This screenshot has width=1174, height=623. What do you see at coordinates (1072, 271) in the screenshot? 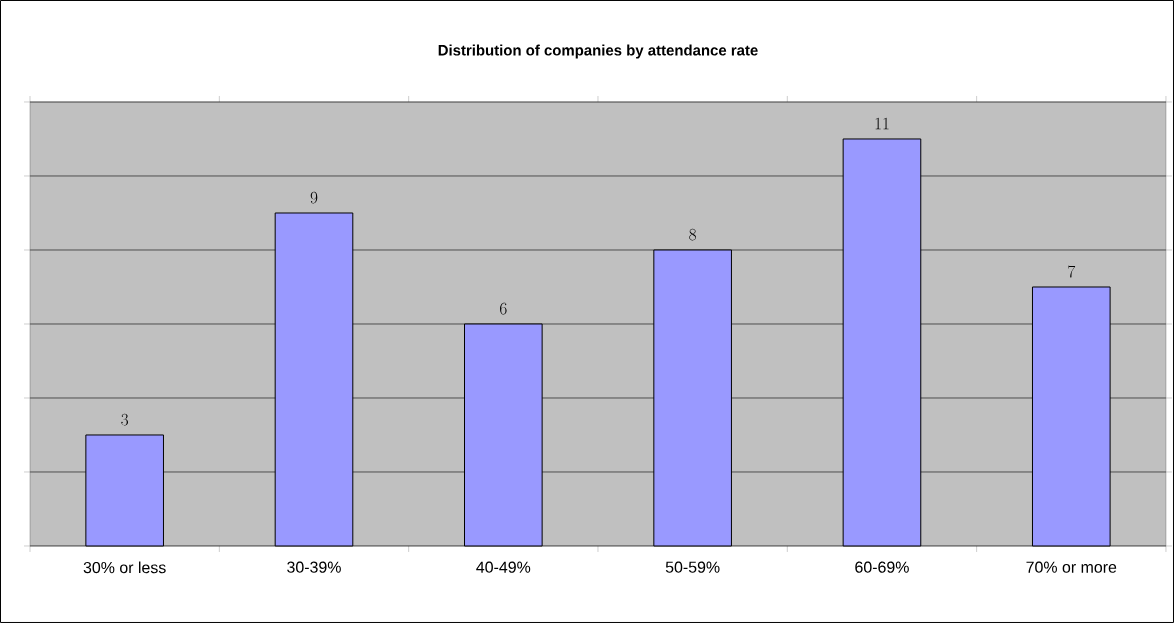
I see `data-label: 7` at bounding box center [1072, 271].